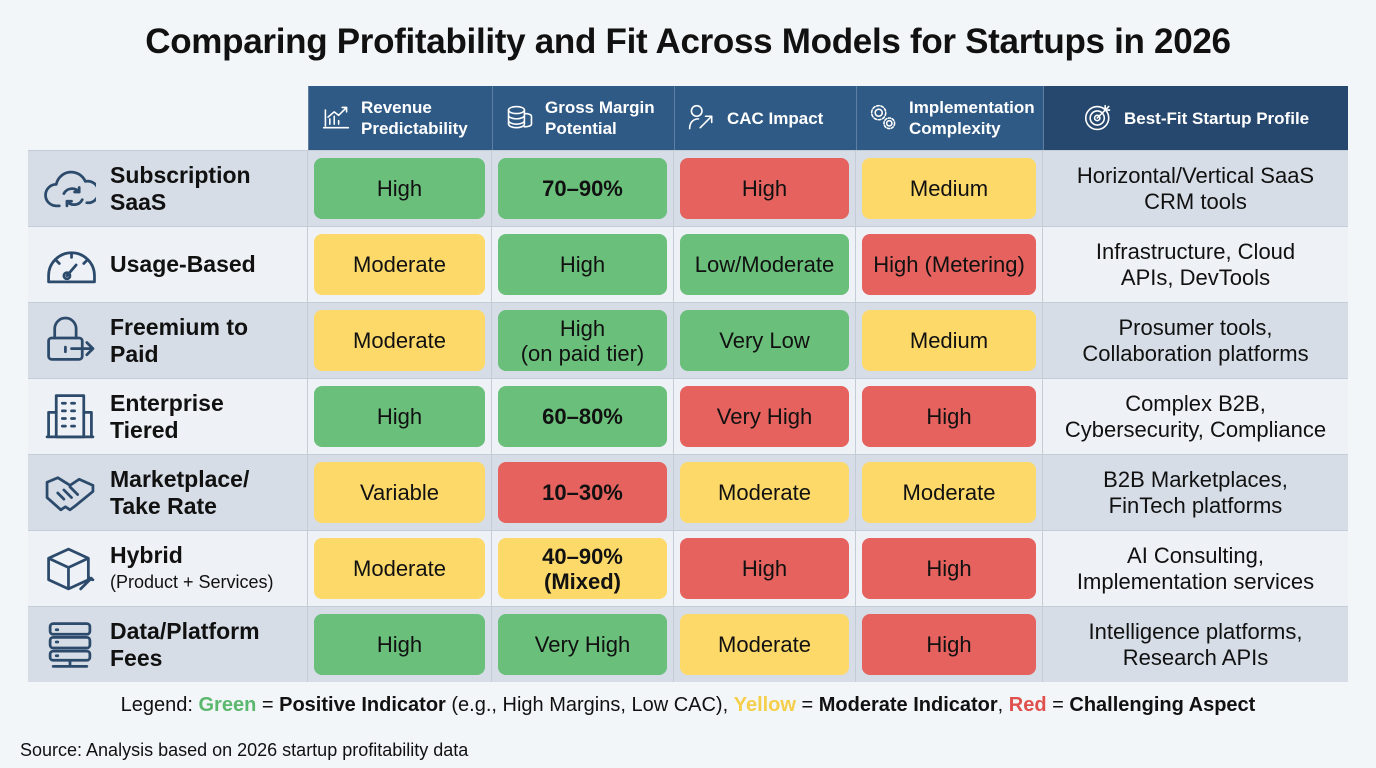  What do you see at coordinates (179, 340) in the screenshot?
I see `row-name: Freemium to Paid` at bounding box center [179, 340].